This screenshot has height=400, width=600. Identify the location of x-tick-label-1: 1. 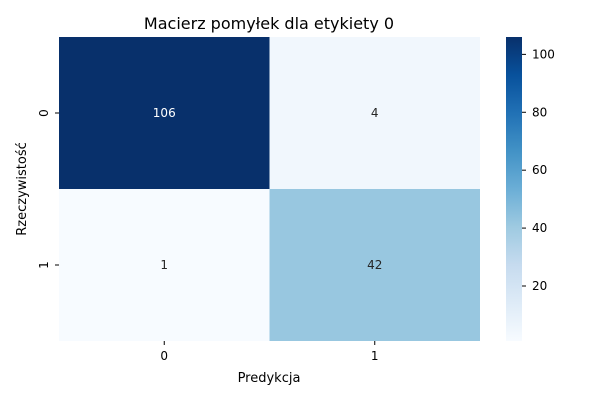
(375, 356).